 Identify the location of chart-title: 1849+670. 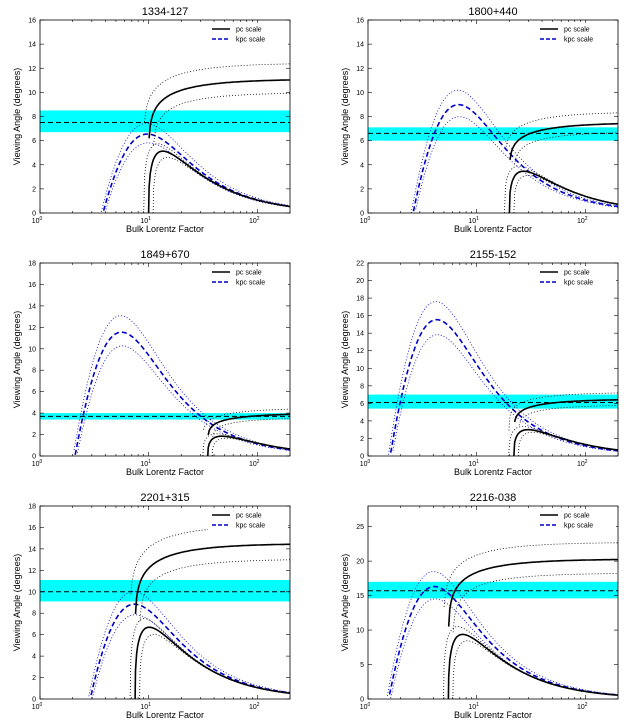
(164, 255).